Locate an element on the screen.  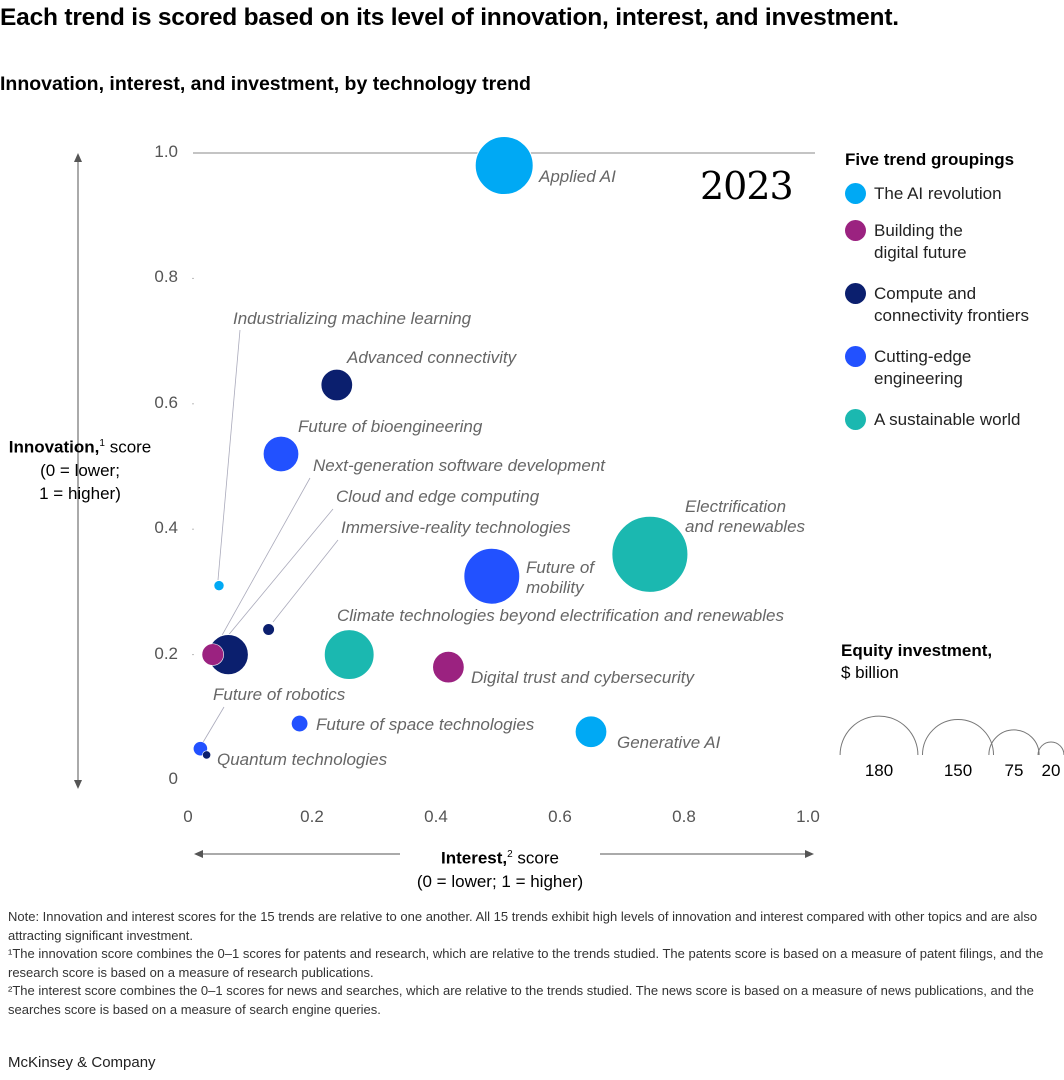
bubble-label: Industrializing machine learning is located at coordinates (352, 318).